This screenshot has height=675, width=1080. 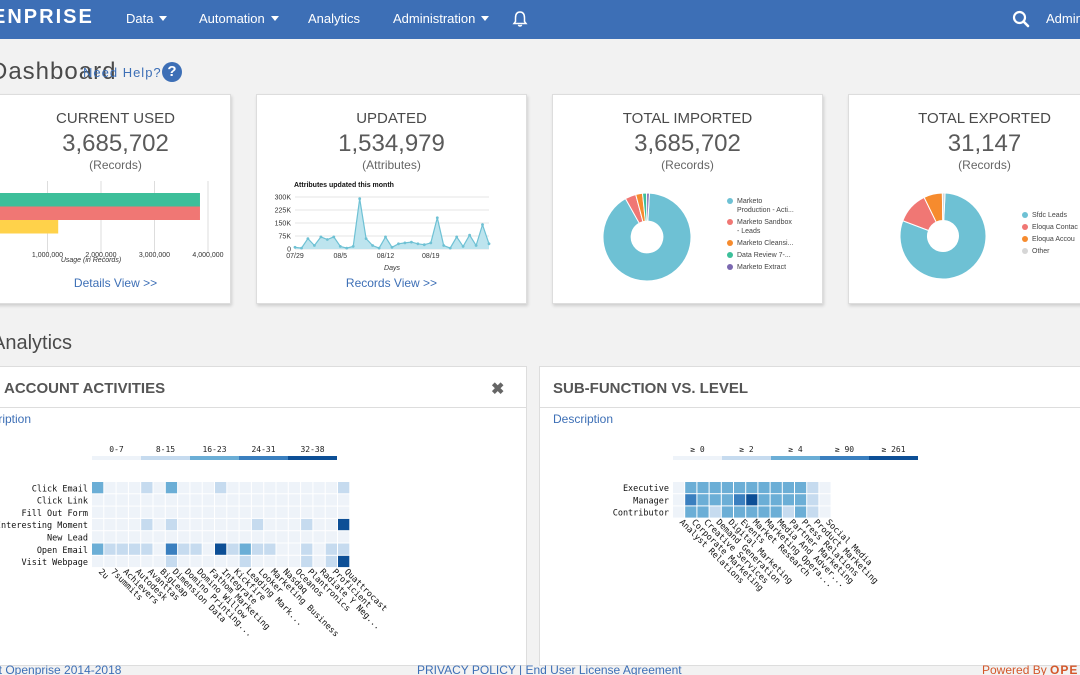 I want to click on divider, so click(x=263, y=407).